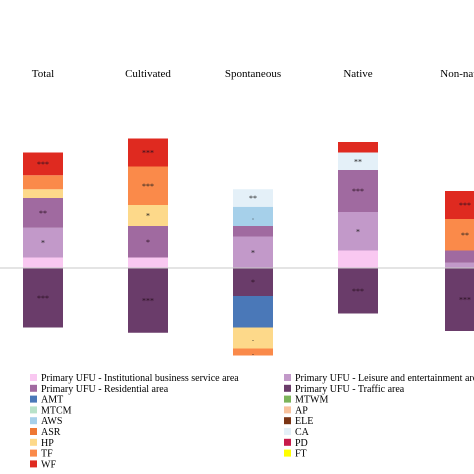 The image size is (474, 474). Describe the element at coordinates (297, 432) in the screenshot. I see `legend-item-ca: CA` at that location.